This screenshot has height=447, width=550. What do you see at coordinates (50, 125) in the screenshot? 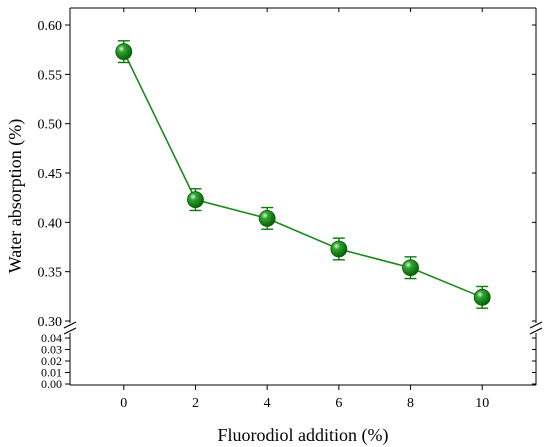
I see `y-upper-tick-label: 0.50` at bounding box center [50, 125].